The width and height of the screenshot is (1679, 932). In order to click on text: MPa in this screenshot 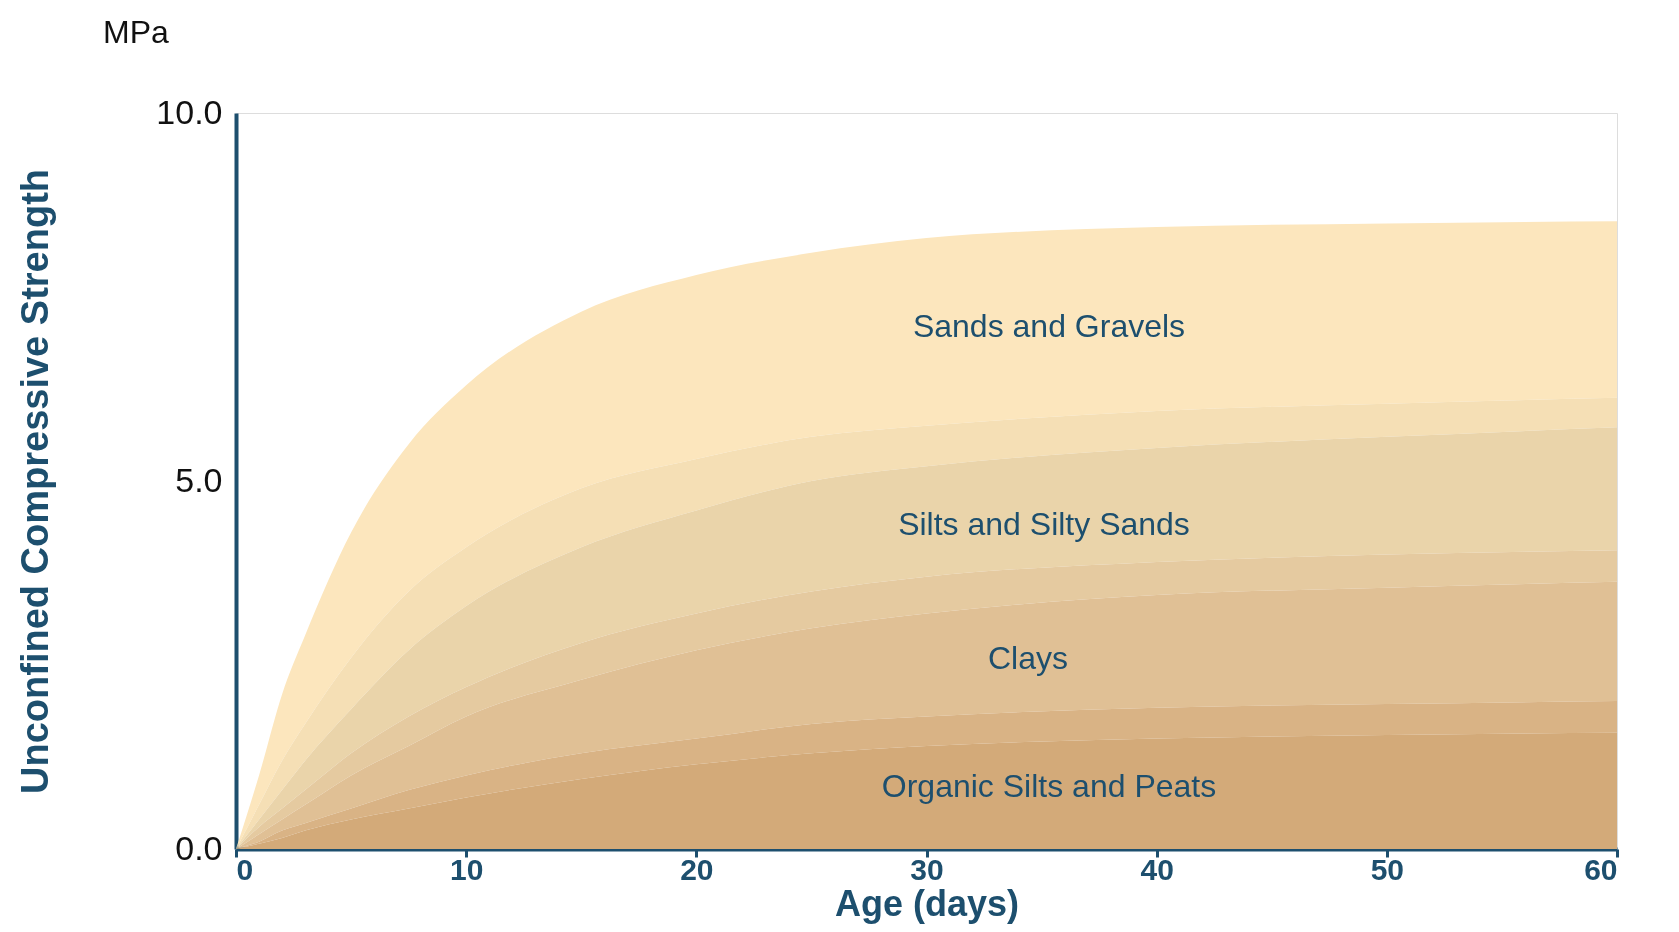, I will do `click(136, 32)`.